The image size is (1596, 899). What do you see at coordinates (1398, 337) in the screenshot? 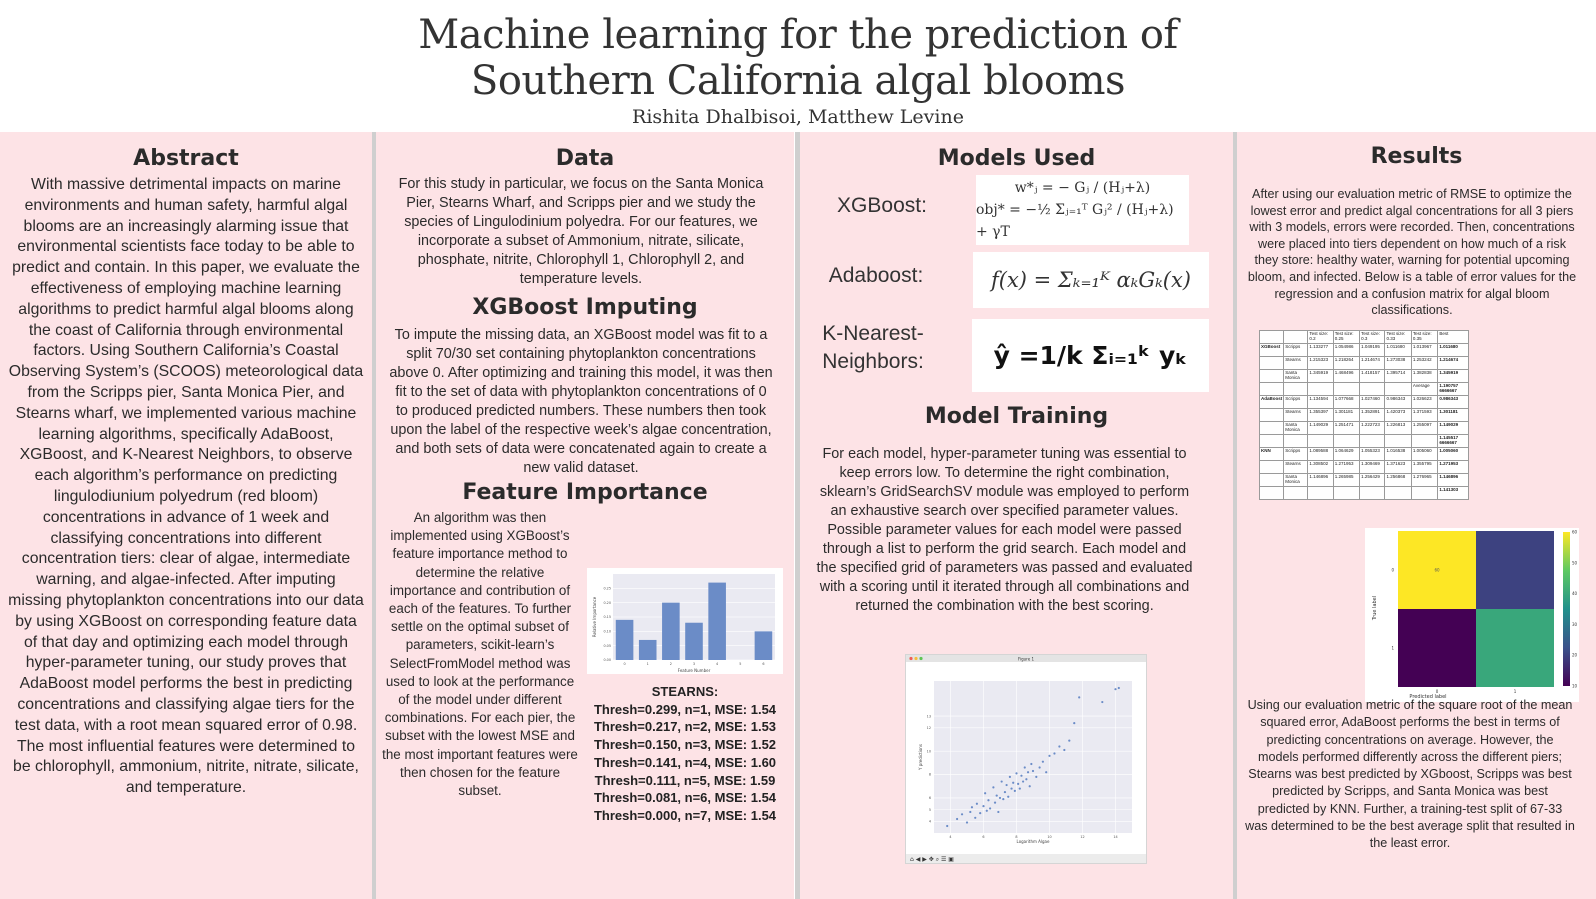
I see `table-cell: Test size: 0.33` at bounding box center [1398, 337].